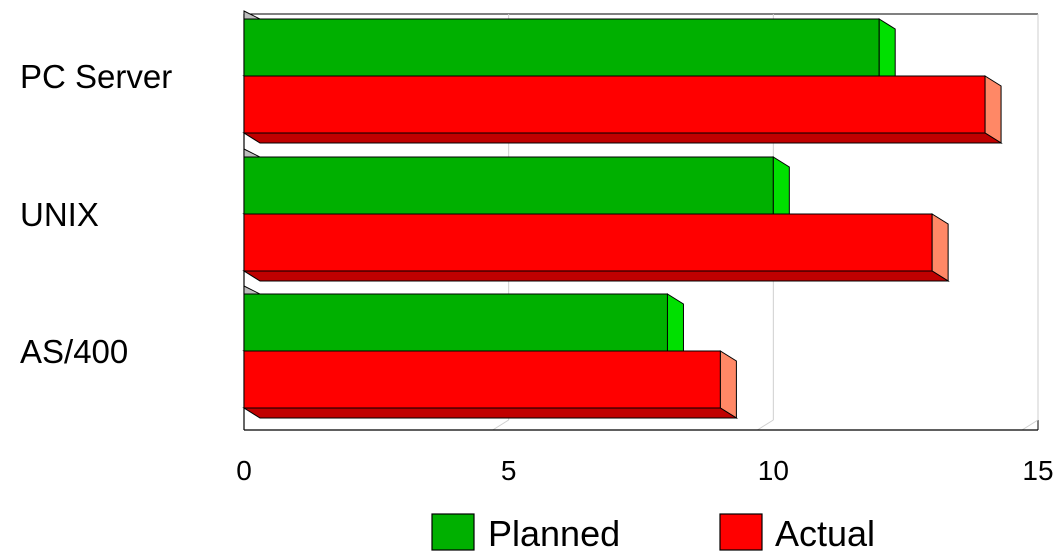  Describe the element at coordinates (59, 214) in the screenshot. I see `category-label: UNIX` at that location.